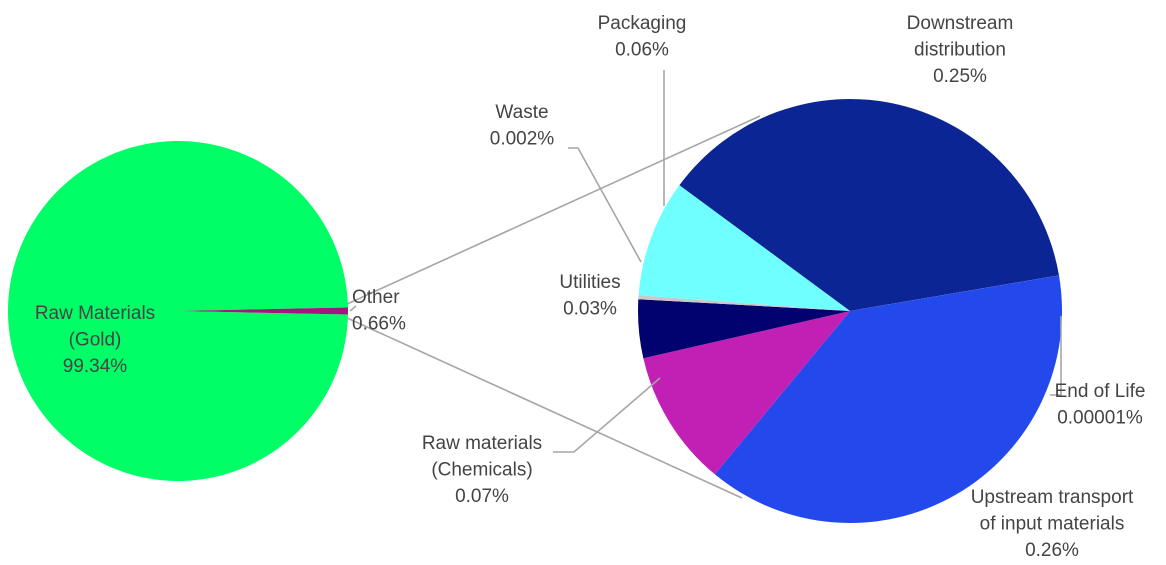 This screenshot has width=1166, height=565. Describe the element at coordinates (605, 205) in the screenshot. I see `leader-waste` at that location.